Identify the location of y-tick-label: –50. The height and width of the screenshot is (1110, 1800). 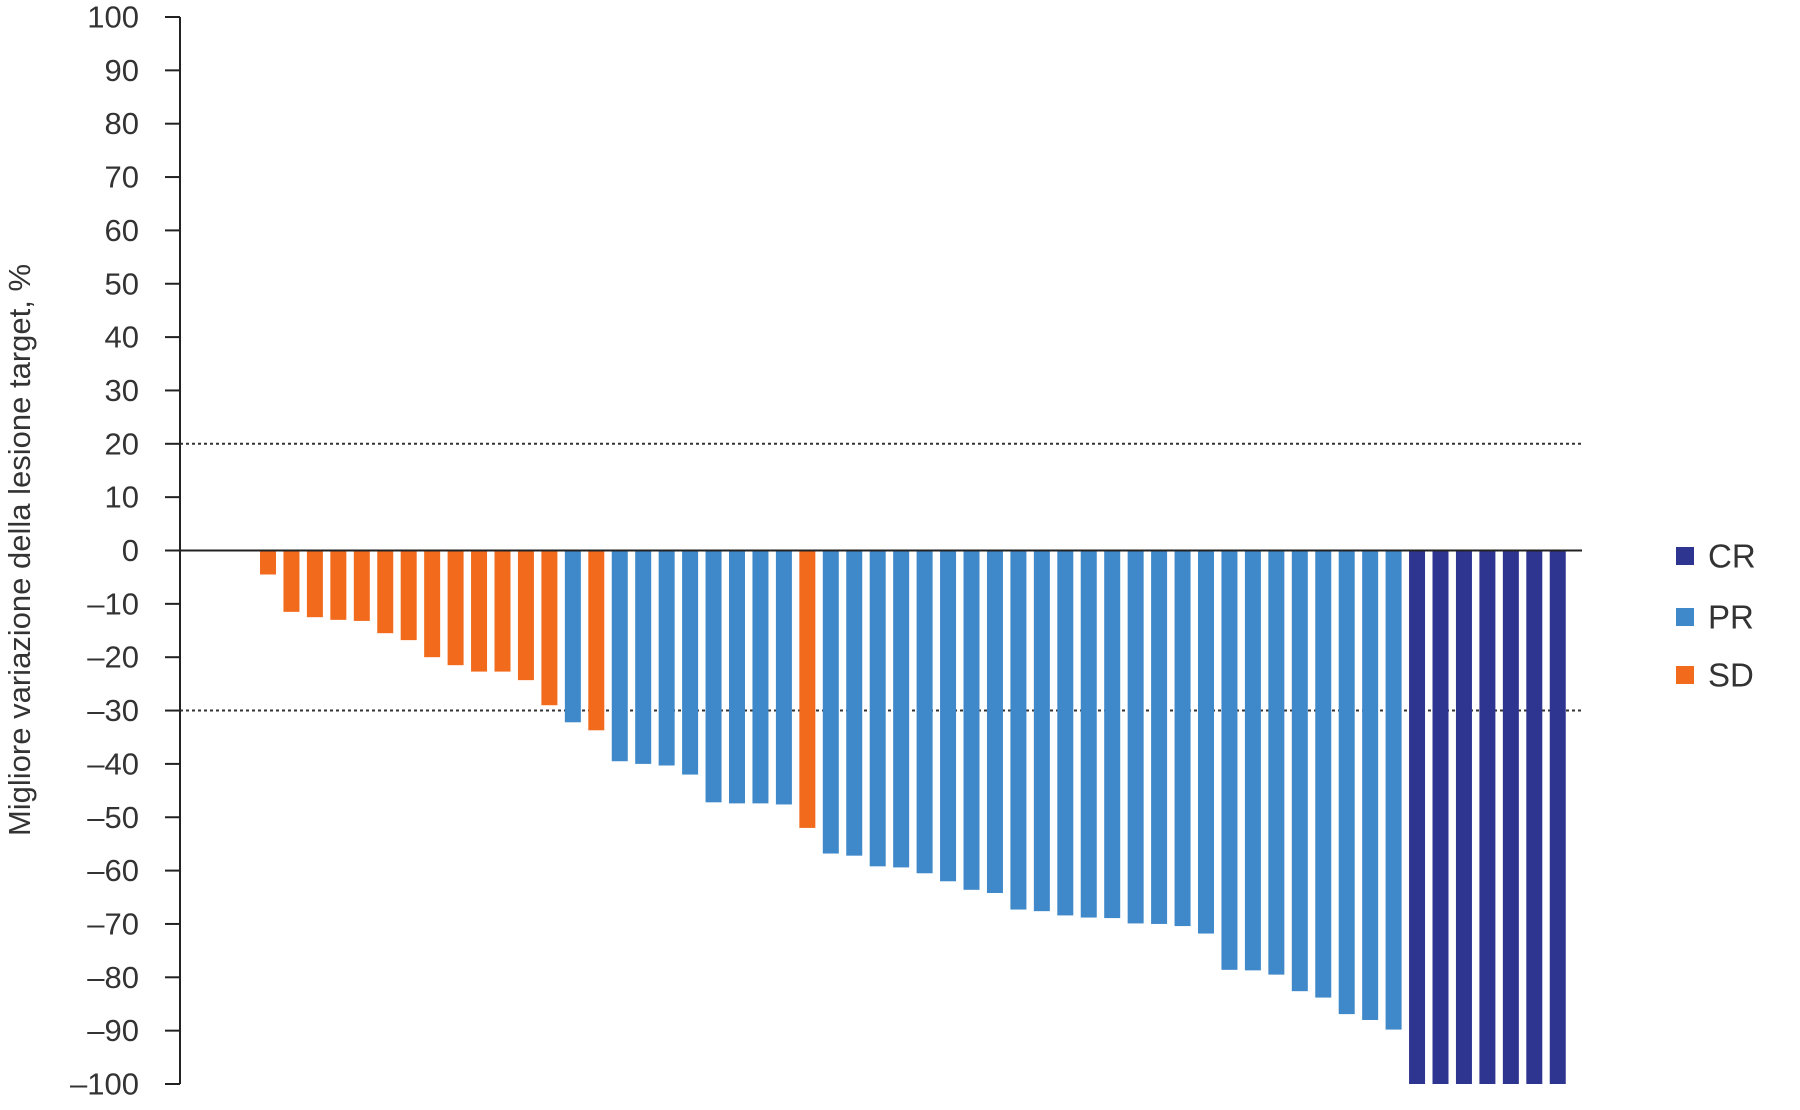
(113, 817).